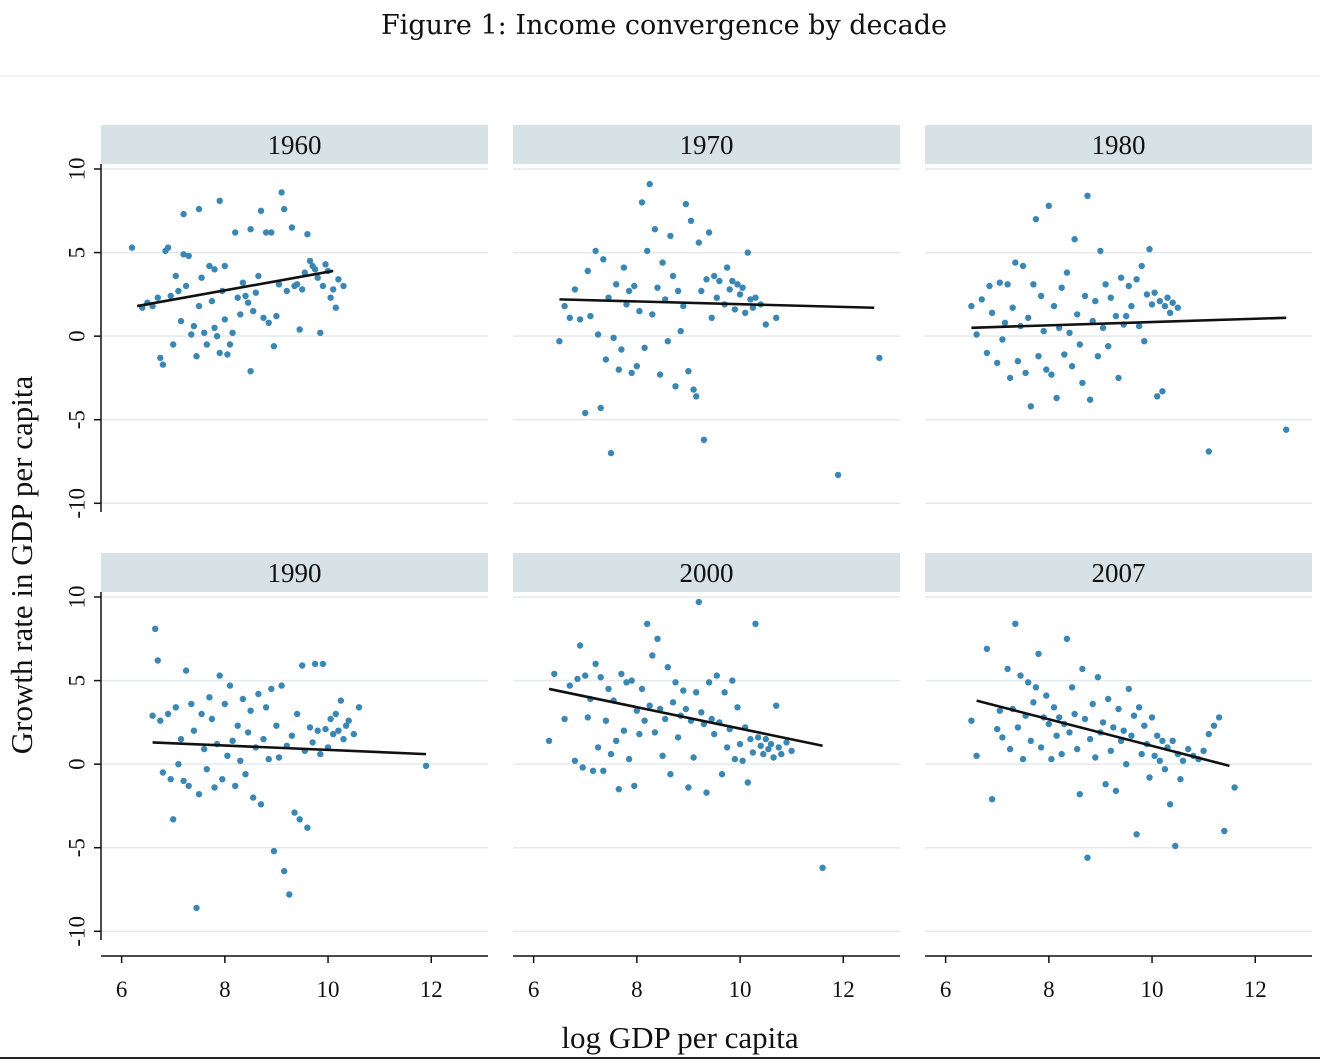 This screenshot has height=1060, width=1320. I want to click on x-axis: 6 8 10 12 6 8 10 12 6 8 10 12, so click(706, 978).